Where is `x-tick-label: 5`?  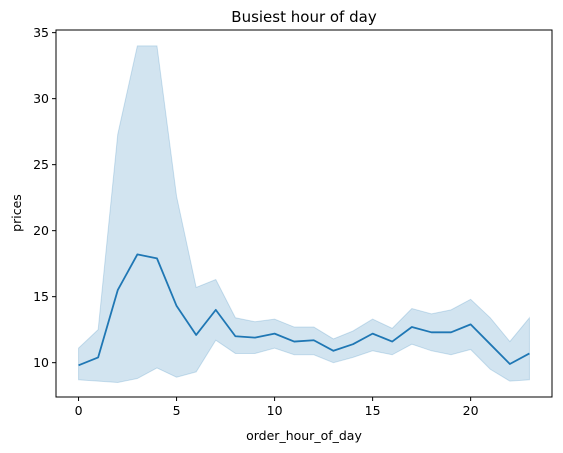 x-tick-label: 5 is located at coordinates (177, 410).